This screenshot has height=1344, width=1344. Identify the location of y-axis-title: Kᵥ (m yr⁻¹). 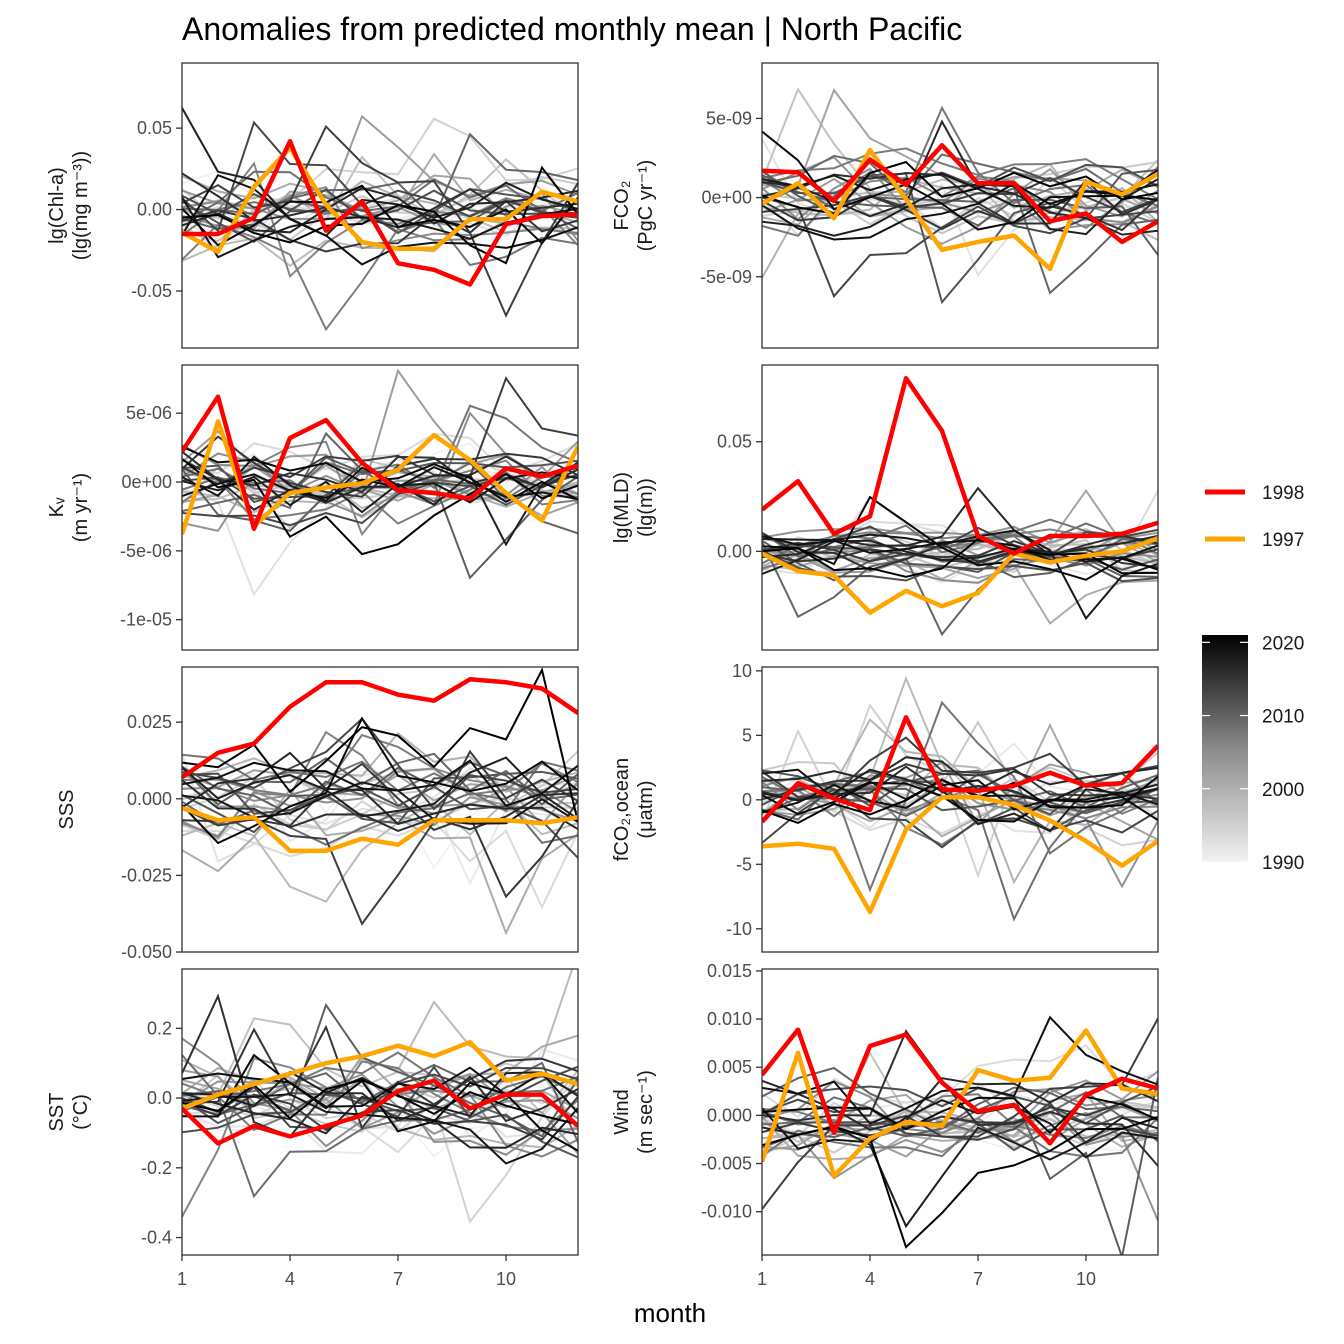
(69, 507).